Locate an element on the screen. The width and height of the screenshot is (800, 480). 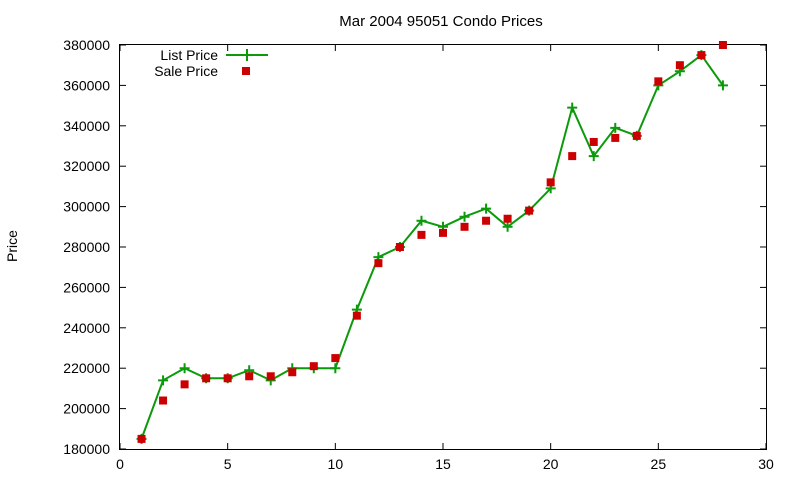
y-tick-label: 320000 is located at coordinates (86, 166).